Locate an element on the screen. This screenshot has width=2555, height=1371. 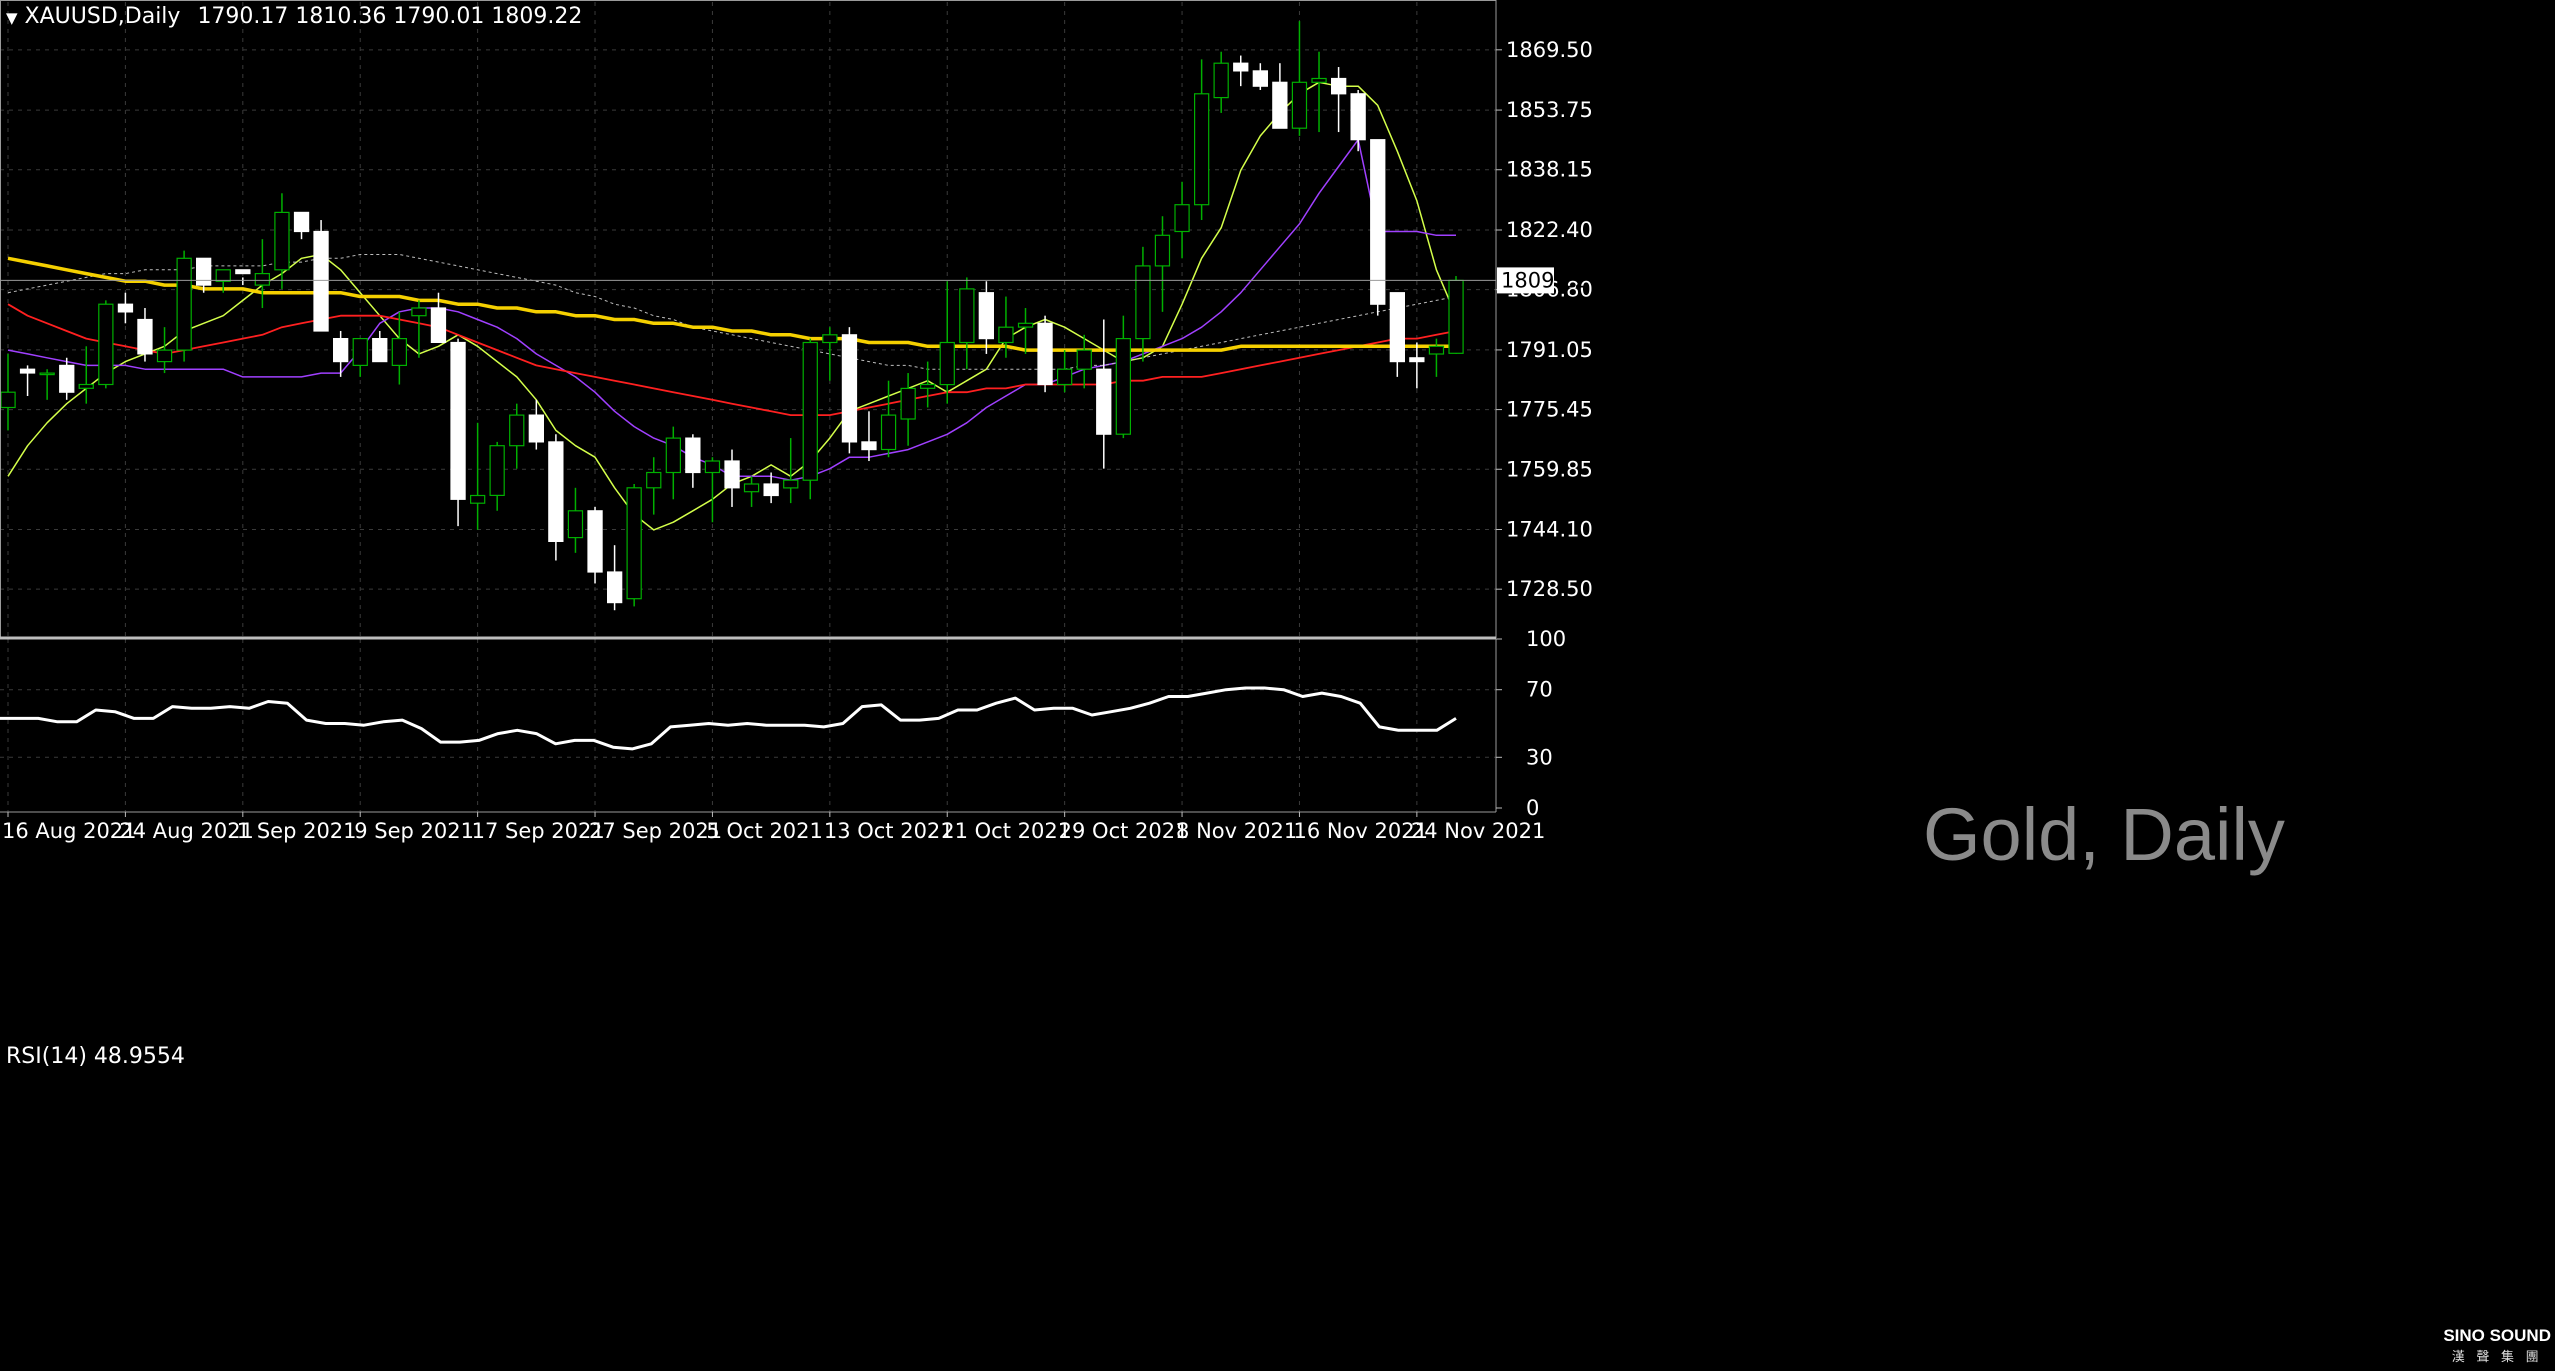
x-tick-label: 21 Oct 2021 is located at coordinates (1006, 831).